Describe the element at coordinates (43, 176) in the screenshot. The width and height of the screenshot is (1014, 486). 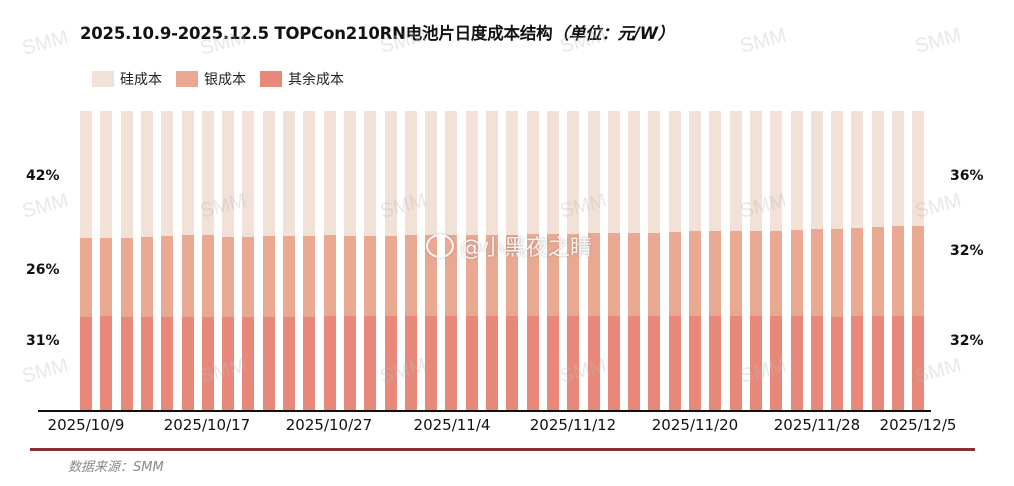
I see `left-label-silicon: 42%` at that location.